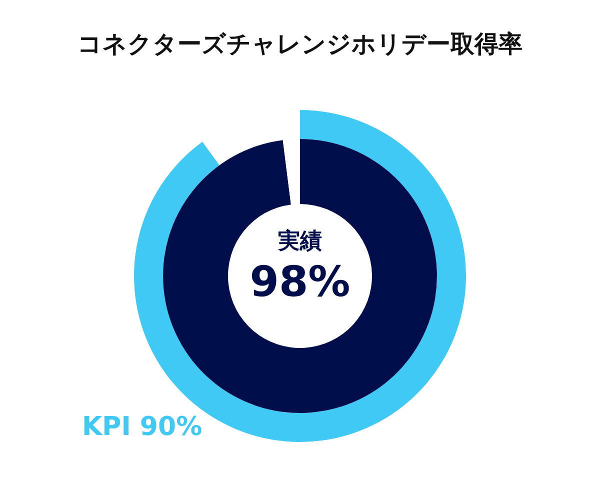  What do you see at coordinates (300, 242) in the screenshot?
I see `slice-label: 実績` at bounding box center [300, 242].